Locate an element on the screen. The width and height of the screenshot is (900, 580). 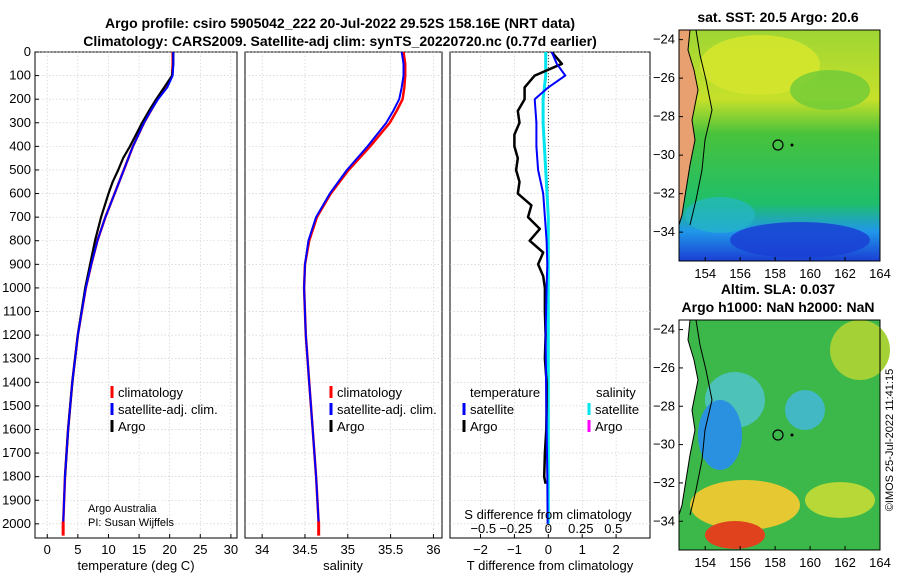
salinity-lines is located at coordinates (354, 294).